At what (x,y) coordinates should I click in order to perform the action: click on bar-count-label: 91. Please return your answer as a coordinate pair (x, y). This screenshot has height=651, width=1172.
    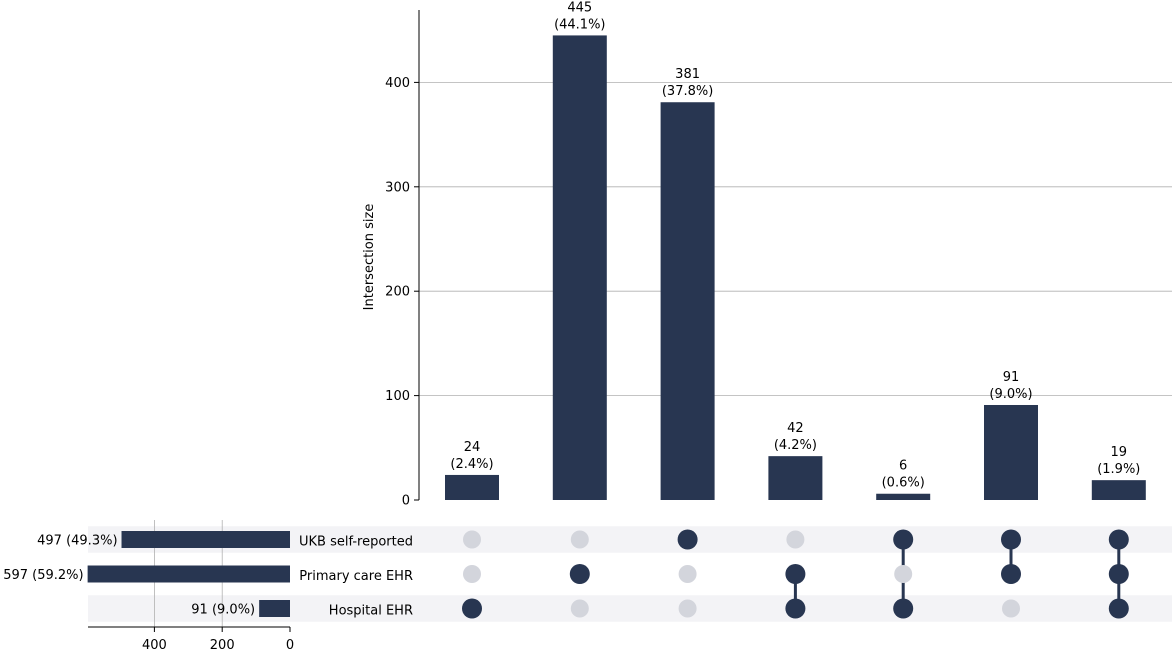
    Looking at the image, I should click on (1011, 377).